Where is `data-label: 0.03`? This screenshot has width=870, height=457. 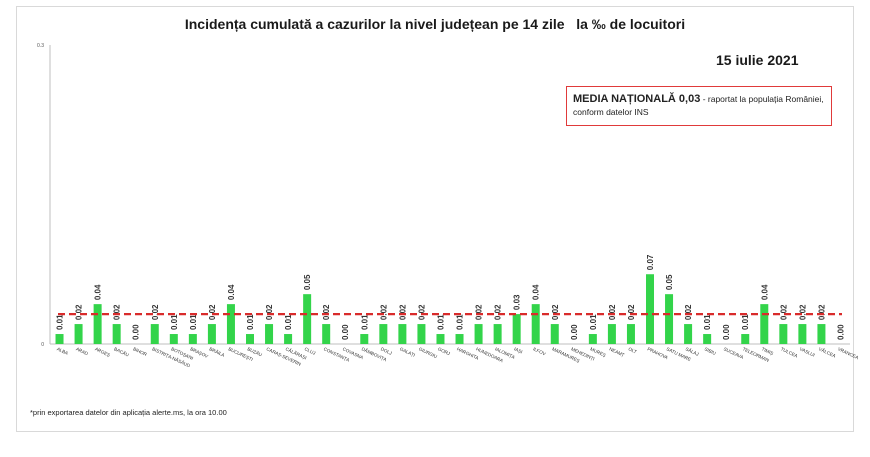
data-label: 0.03 is located at coordinates (517, 302).